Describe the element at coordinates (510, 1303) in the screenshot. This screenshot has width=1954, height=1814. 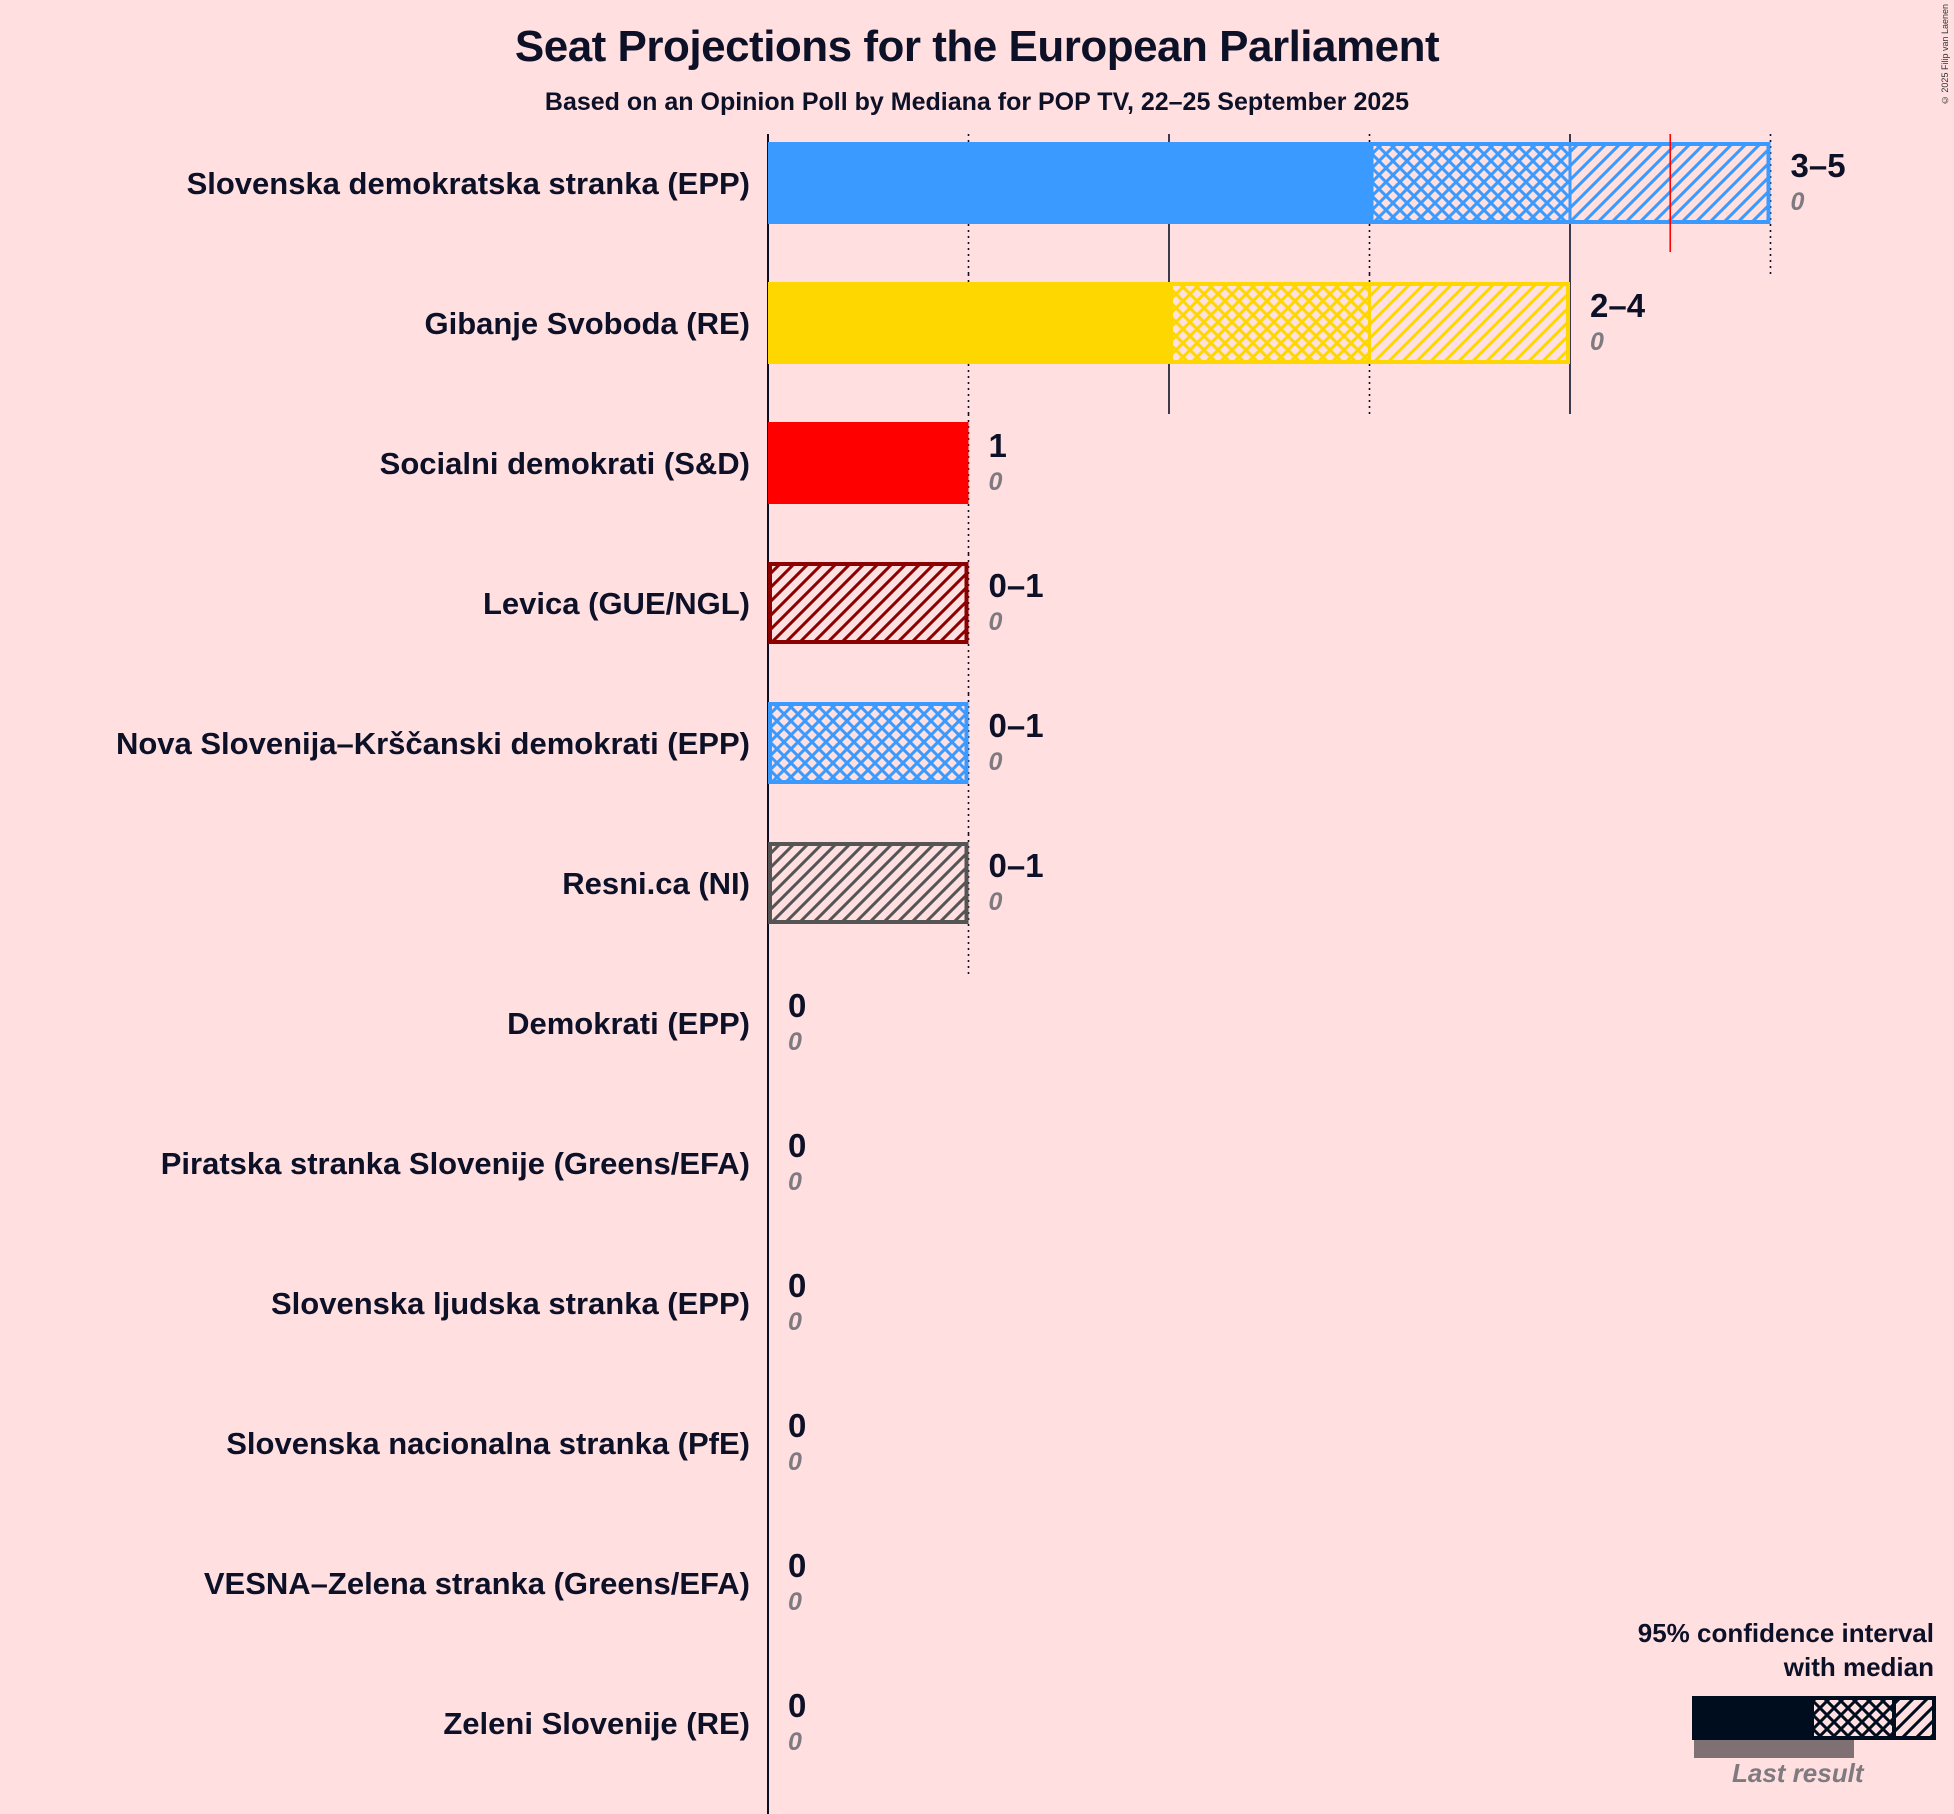
I see `party-label: Slovenska ljudska stranka (EPP)` at that location.